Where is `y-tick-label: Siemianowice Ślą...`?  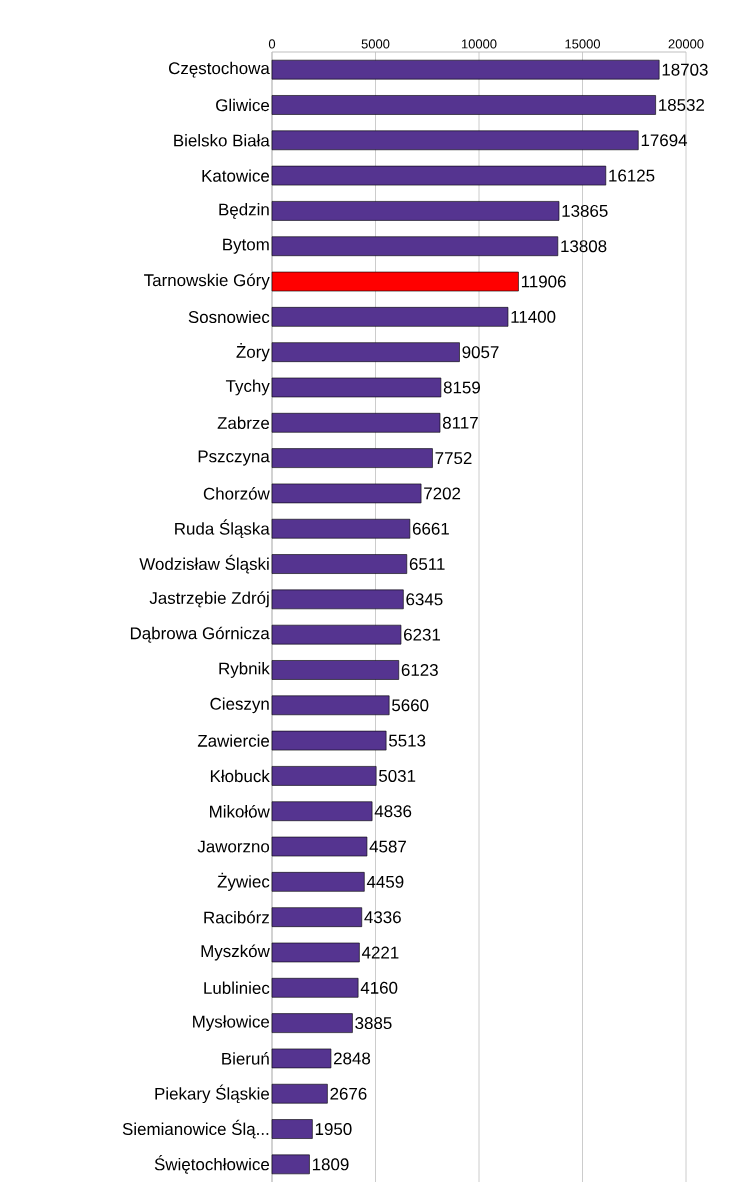 y-tick-label: Siemianowice Ślą... is located at coordinates (195, 1129).